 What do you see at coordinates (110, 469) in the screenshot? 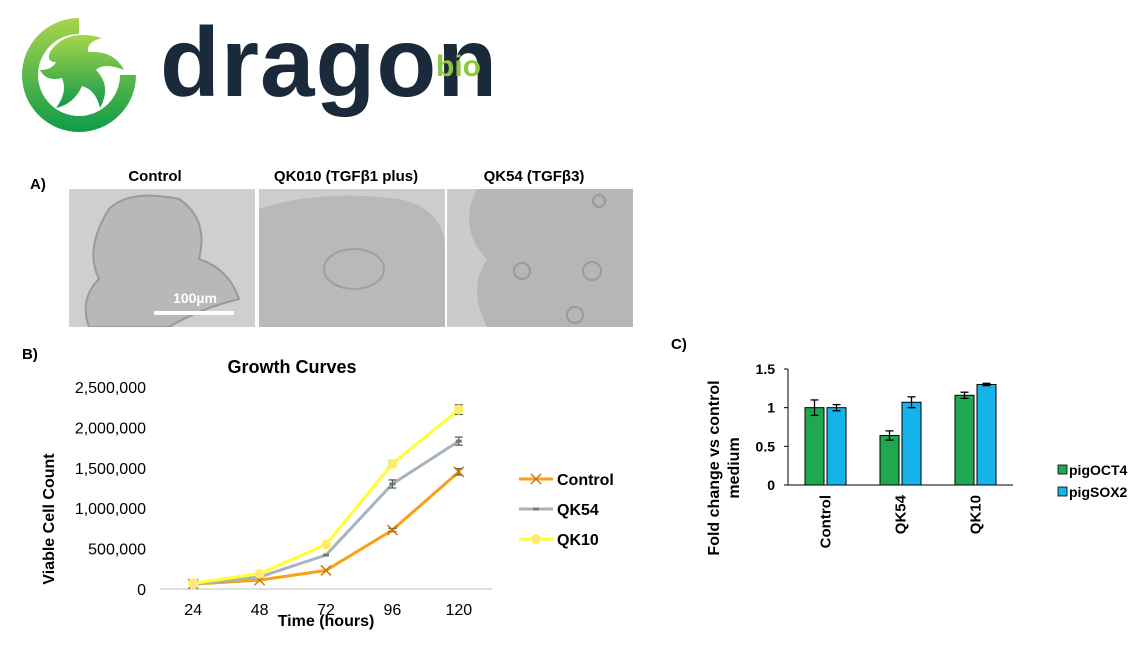
I see `chart-b-ytick: 1,500,000` at bounding box center [110, 469].